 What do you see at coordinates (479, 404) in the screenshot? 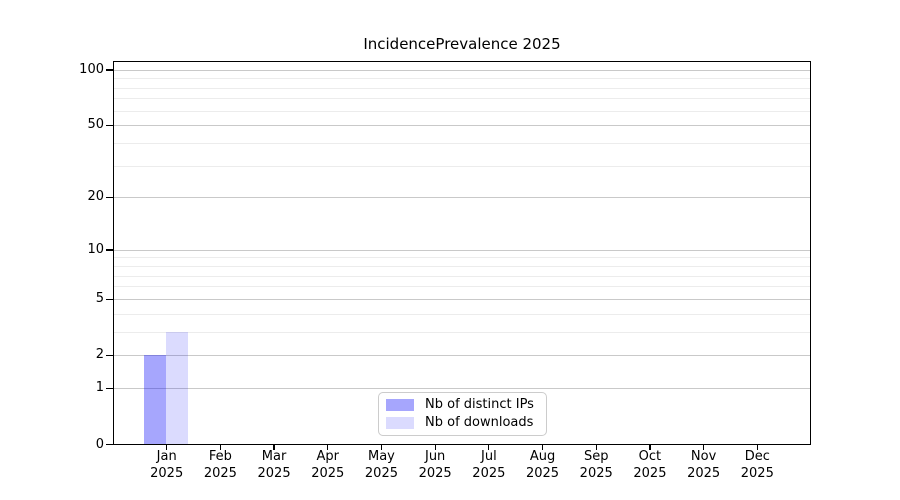
I see `legend-label-distinct-ips: Nb of distinct IPs` at bounding box center [479, 404].